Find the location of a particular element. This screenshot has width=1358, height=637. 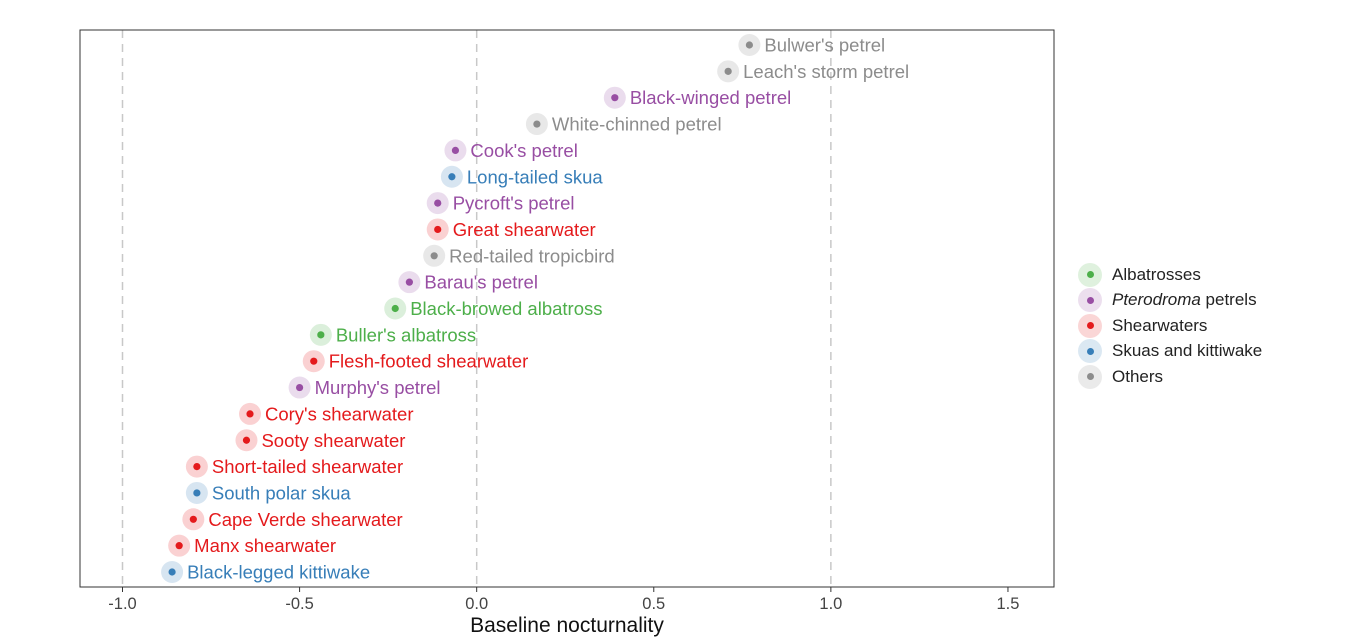

point-label: Leach's storm petrel is located at coordinates (826, 71).